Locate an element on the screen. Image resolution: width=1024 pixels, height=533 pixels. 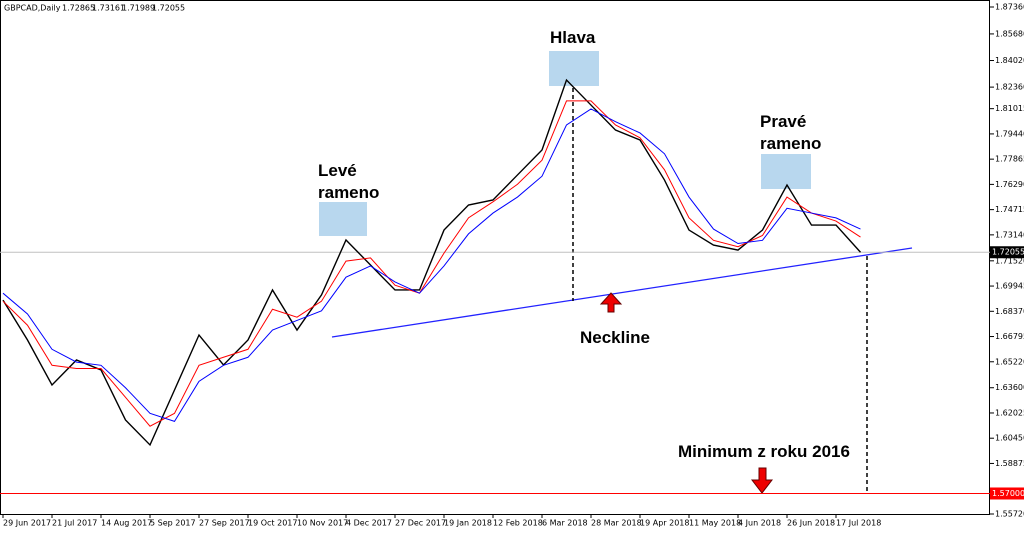
y-tick-label: 1.55720 is located at coordinates (1009, 514).